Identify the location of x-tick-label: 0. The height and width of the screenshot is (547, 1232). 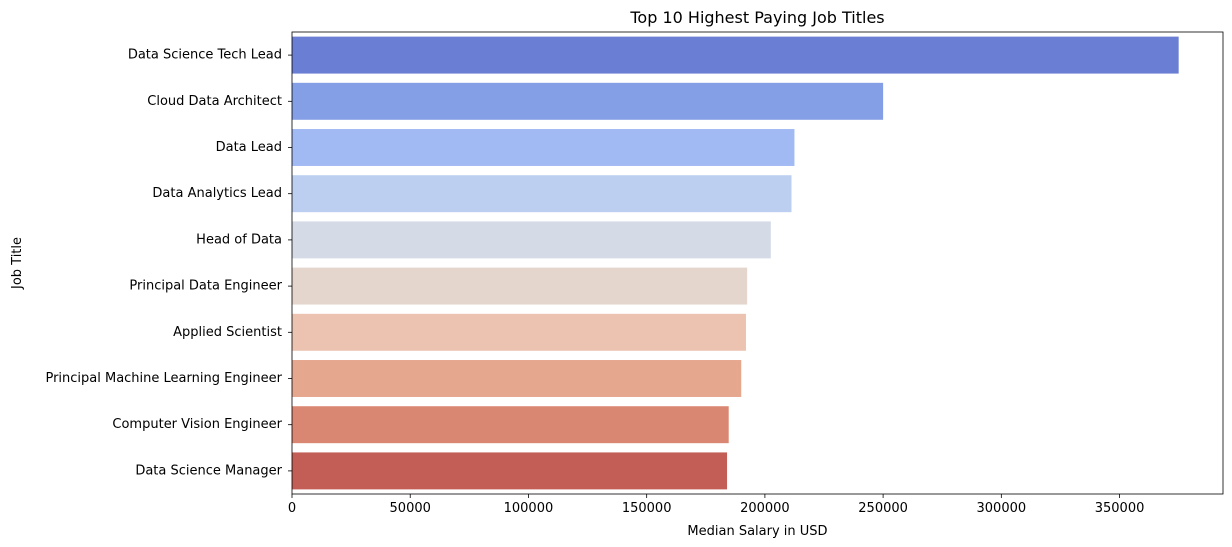
(292, 508).